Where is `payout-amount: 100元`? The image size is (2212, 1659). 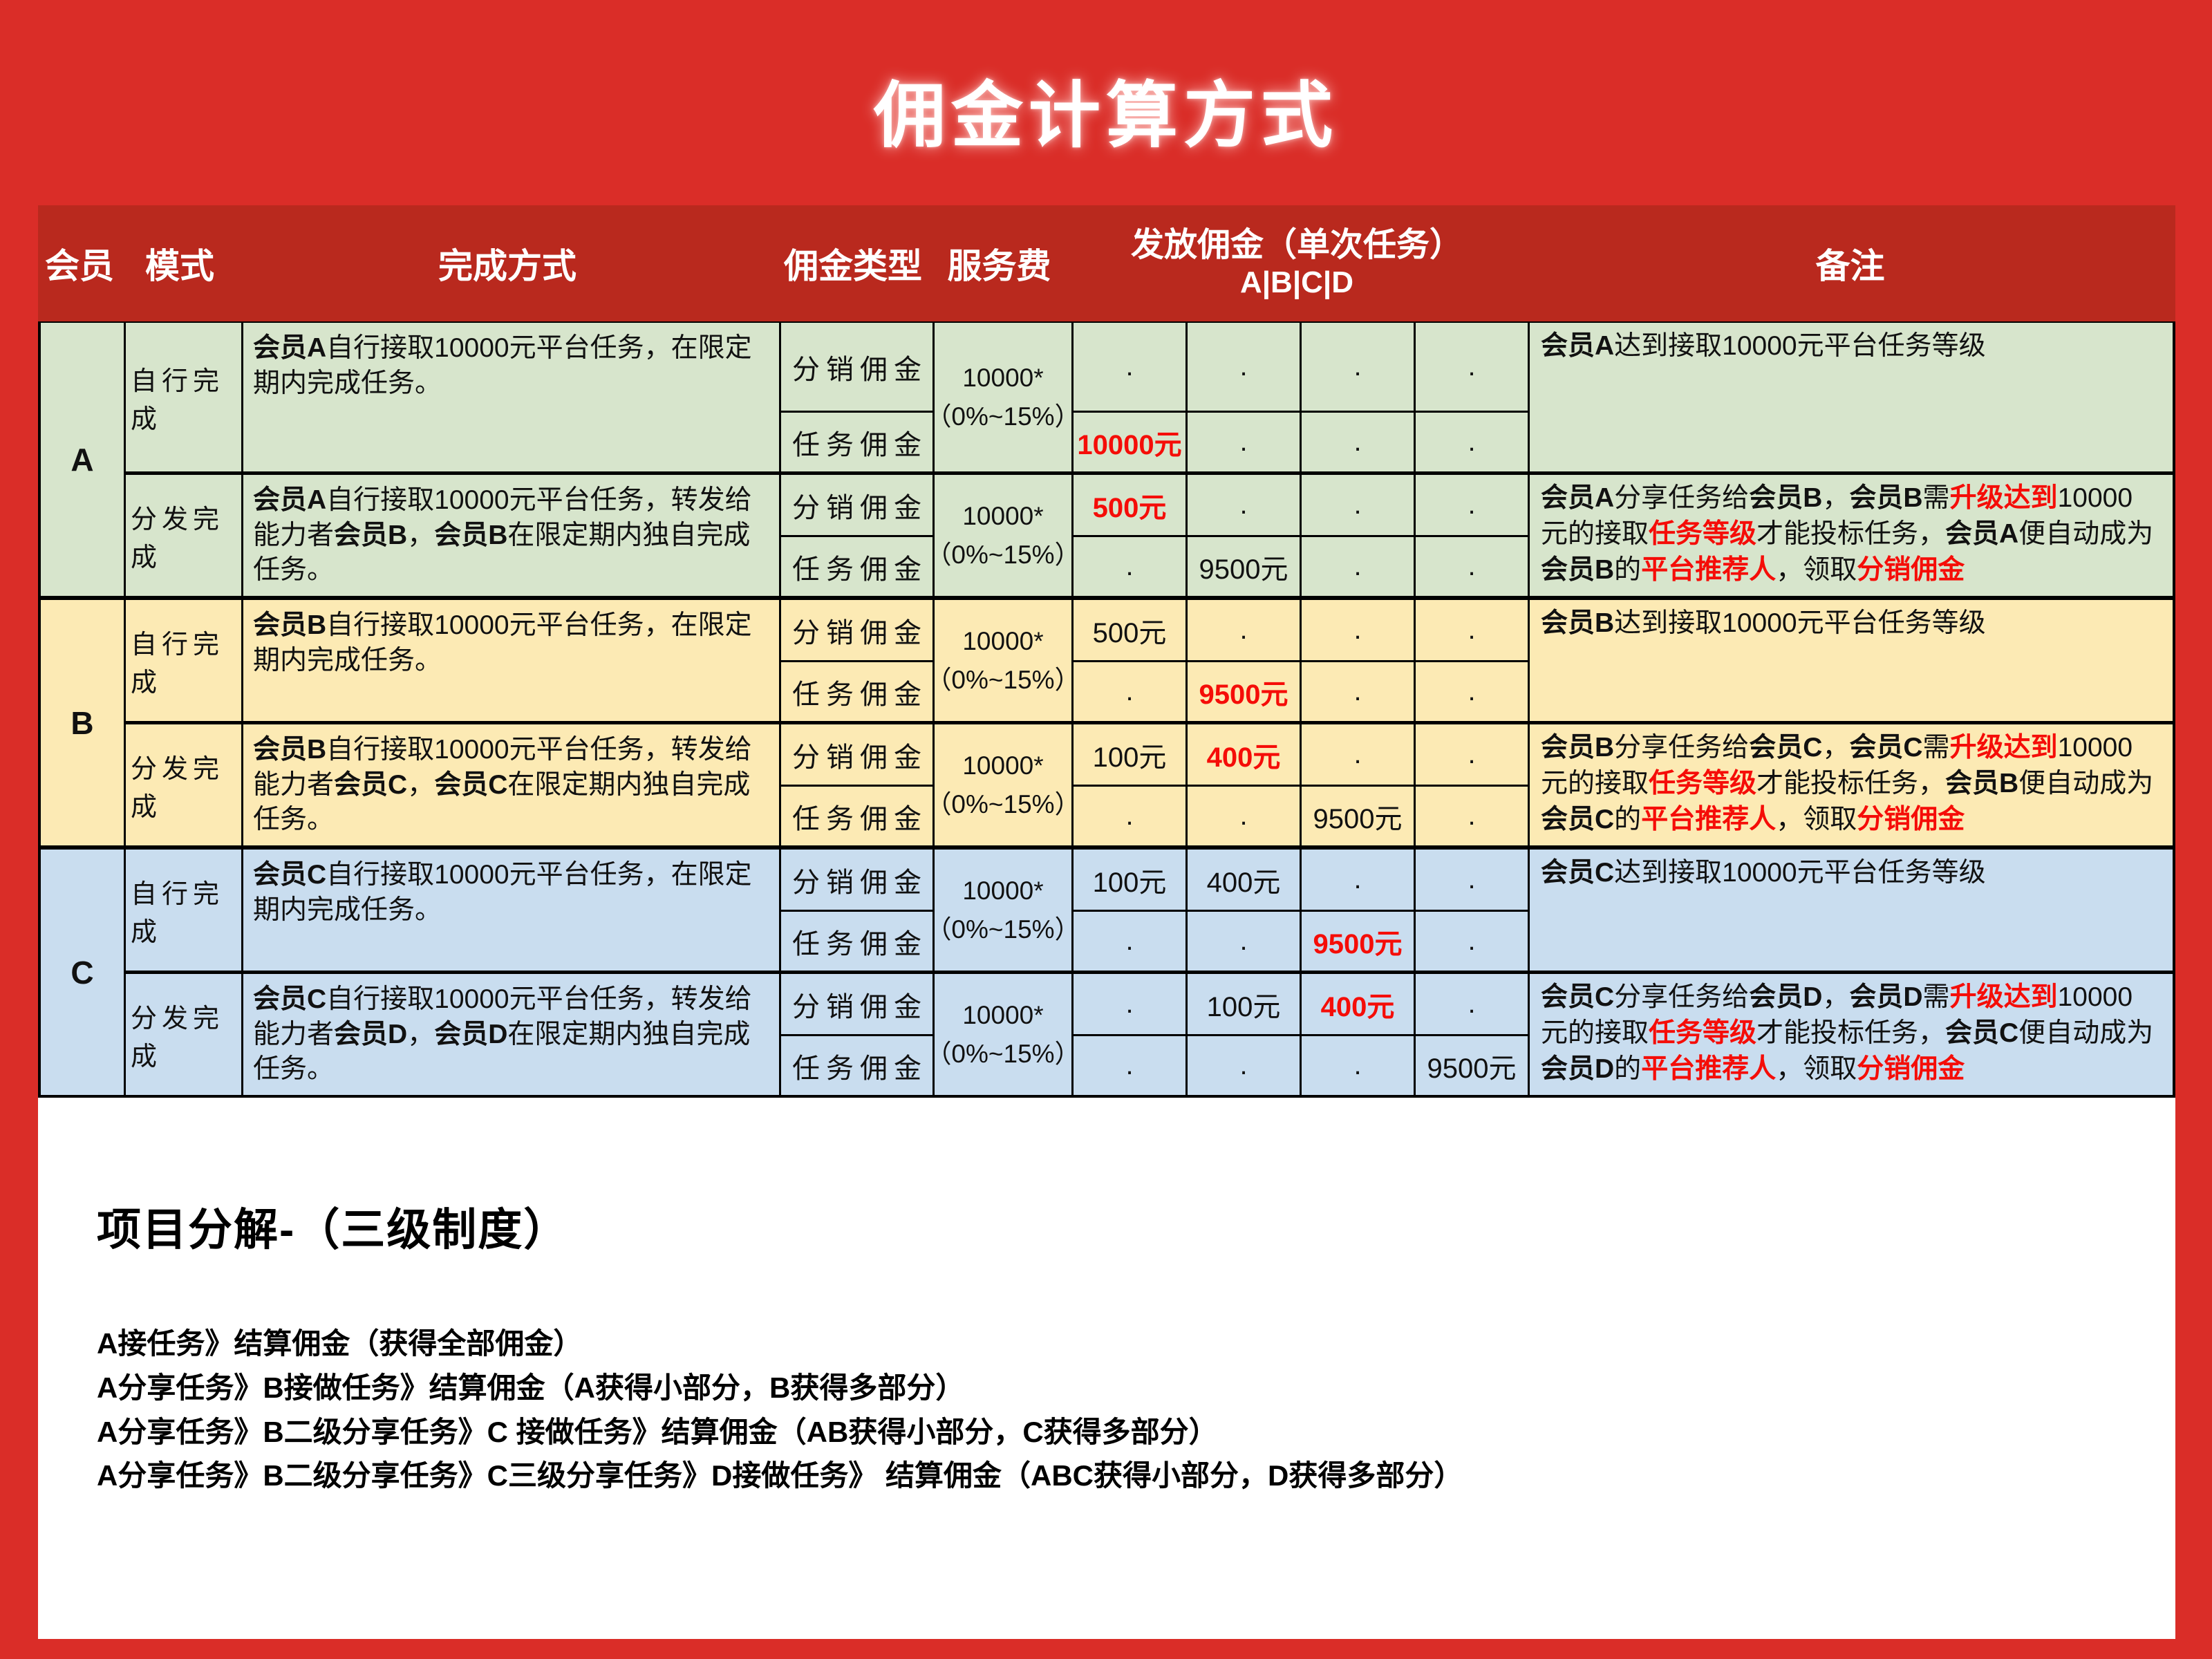
payout-amount: 100元 is located at coordinates (1243, 1006).